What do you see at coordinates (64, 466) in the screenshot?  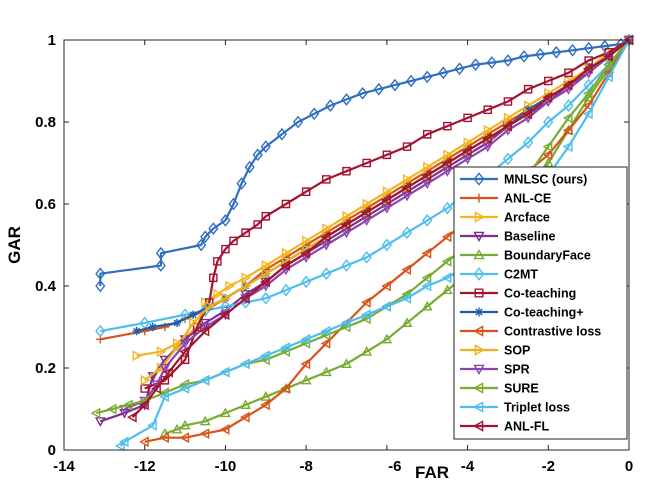 I see `x-tick-label: -14` at bounding box center [64, 466].